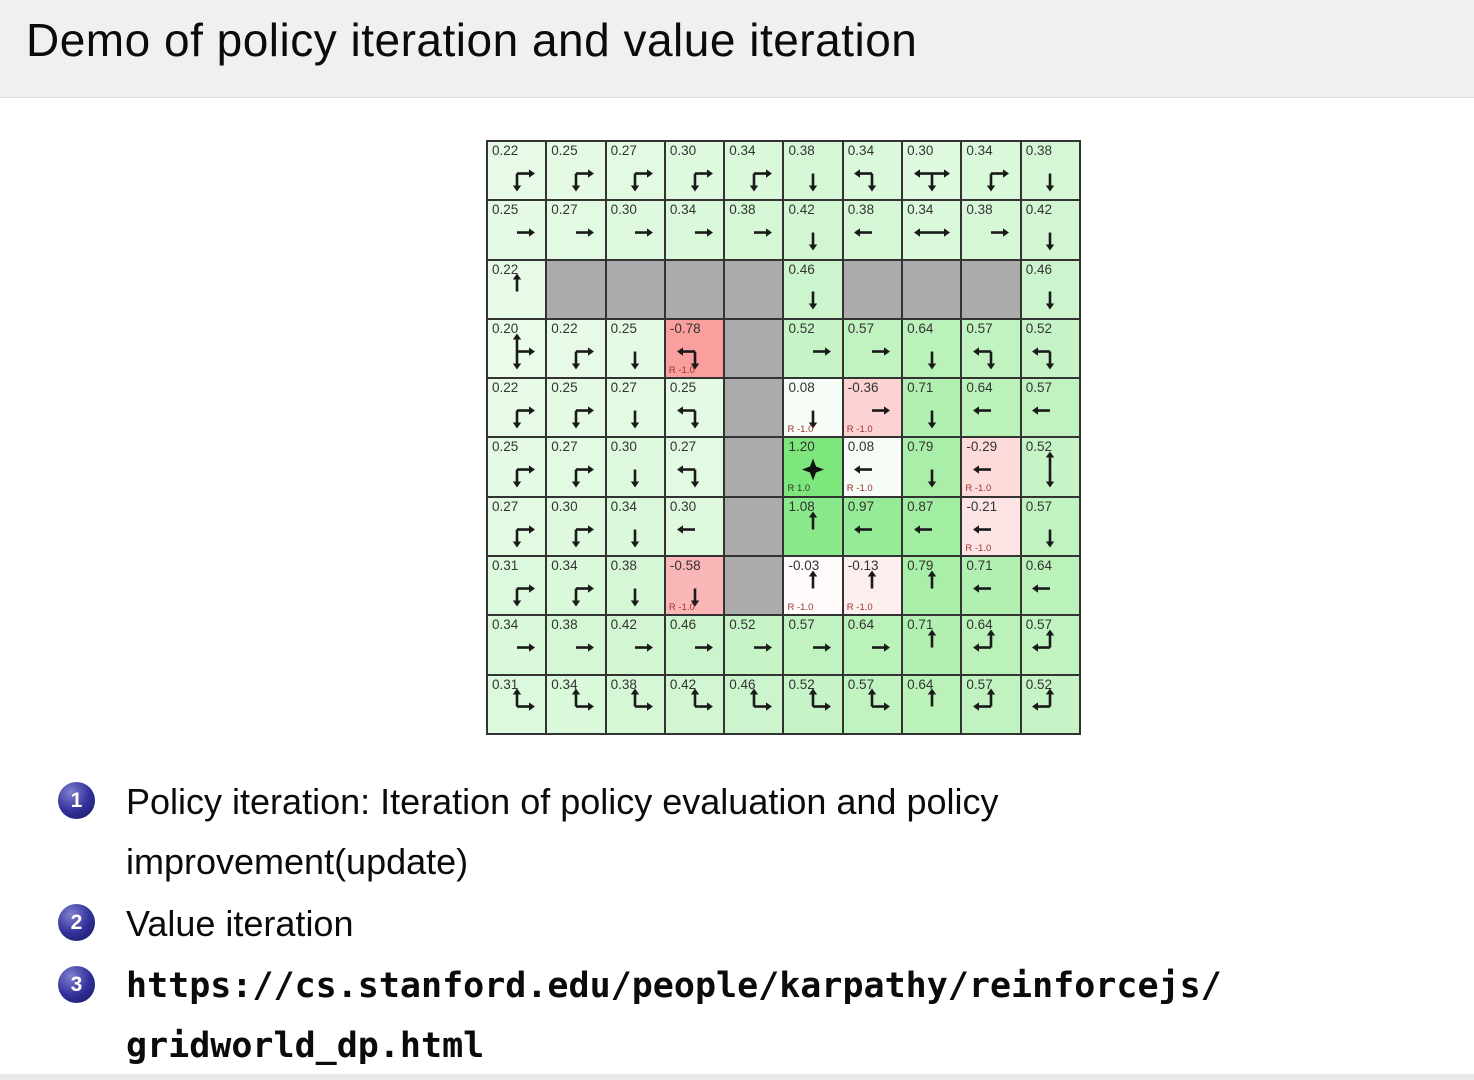 The height and width of the screenshot is (1080, 1474). What do you see at coordinates (505, 684) in the screenshot?
I see `state-value: 0.31` at bounding box center [505, 684].